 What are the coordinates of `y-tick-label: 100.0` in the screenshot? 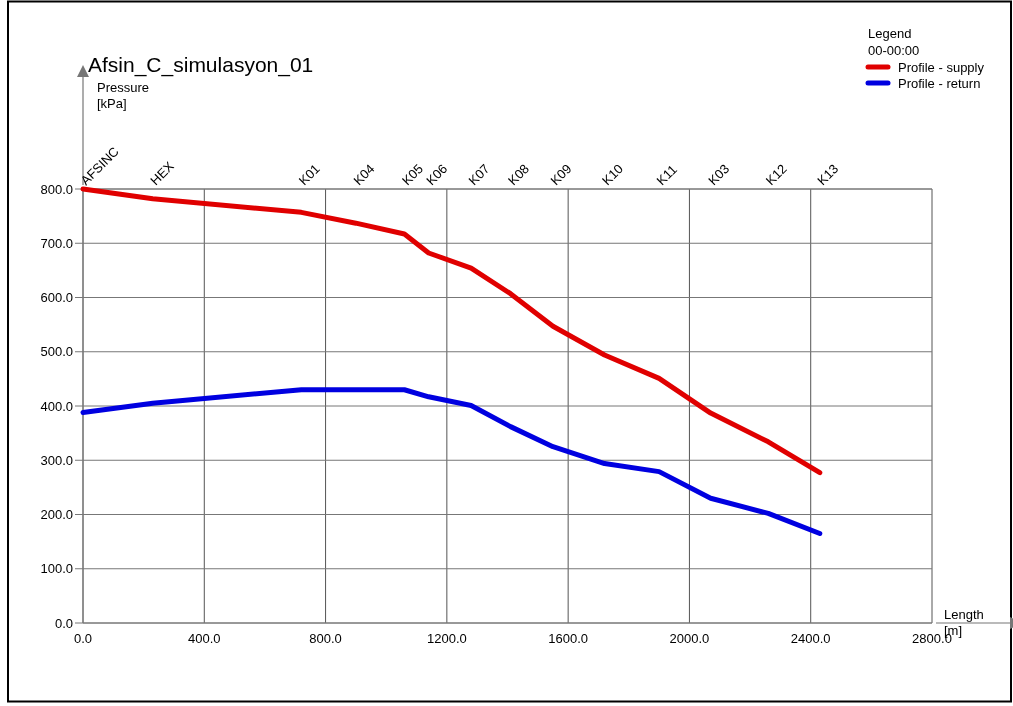 It's located at (56, 569).